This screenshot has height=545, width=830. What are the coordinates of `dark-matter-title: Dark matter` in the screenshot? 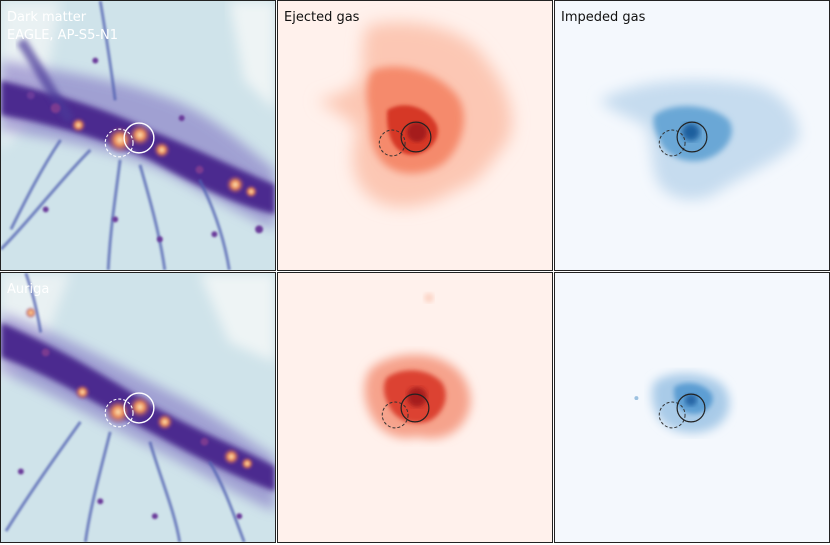 It's located at (47, 17).